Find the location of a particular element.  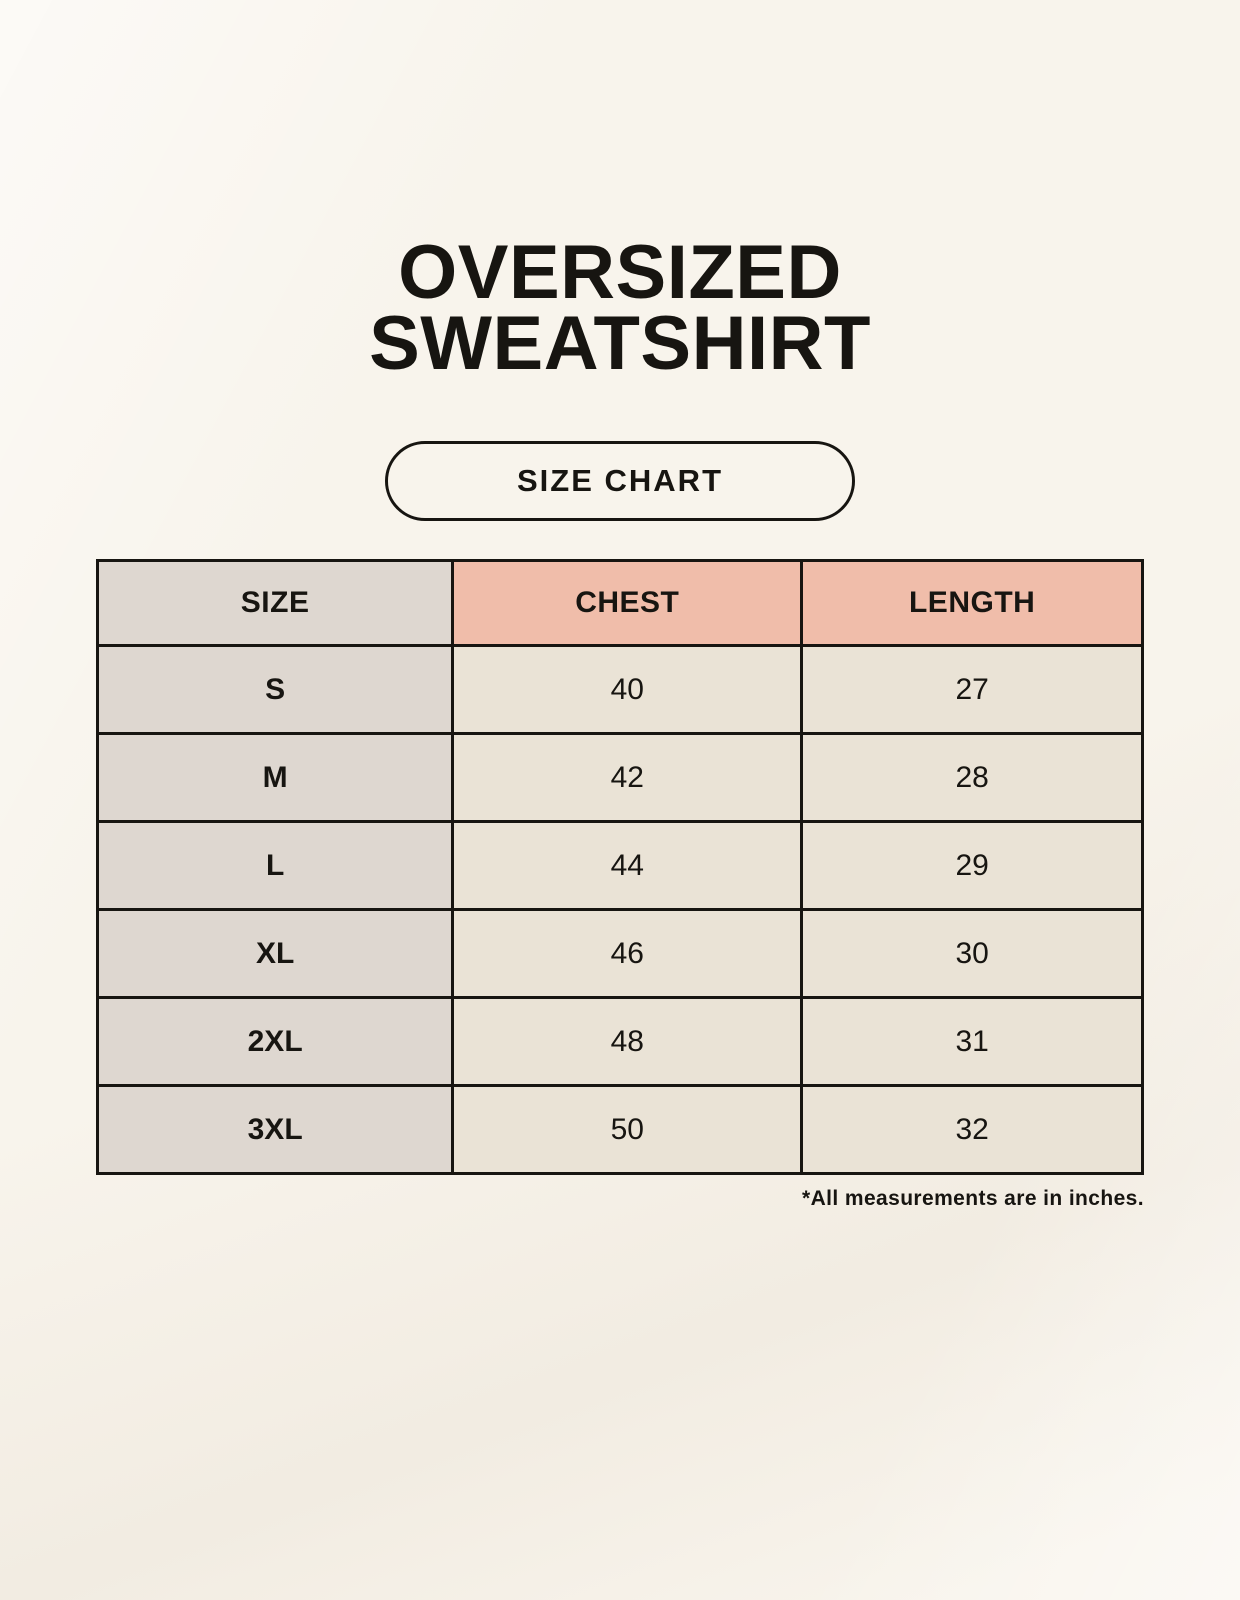

page-title-line-2: SWEATSHIRT is located at coordinates (620, 343).